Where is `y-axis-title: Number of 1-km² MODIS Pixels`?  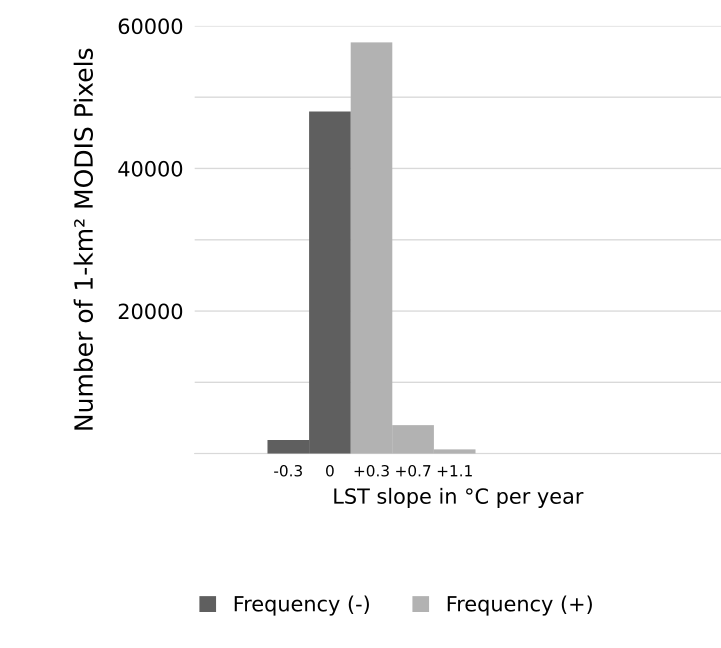 y-axis-title: Number of 1-km² MODIS Pixels is located at coordinates (83, 239).